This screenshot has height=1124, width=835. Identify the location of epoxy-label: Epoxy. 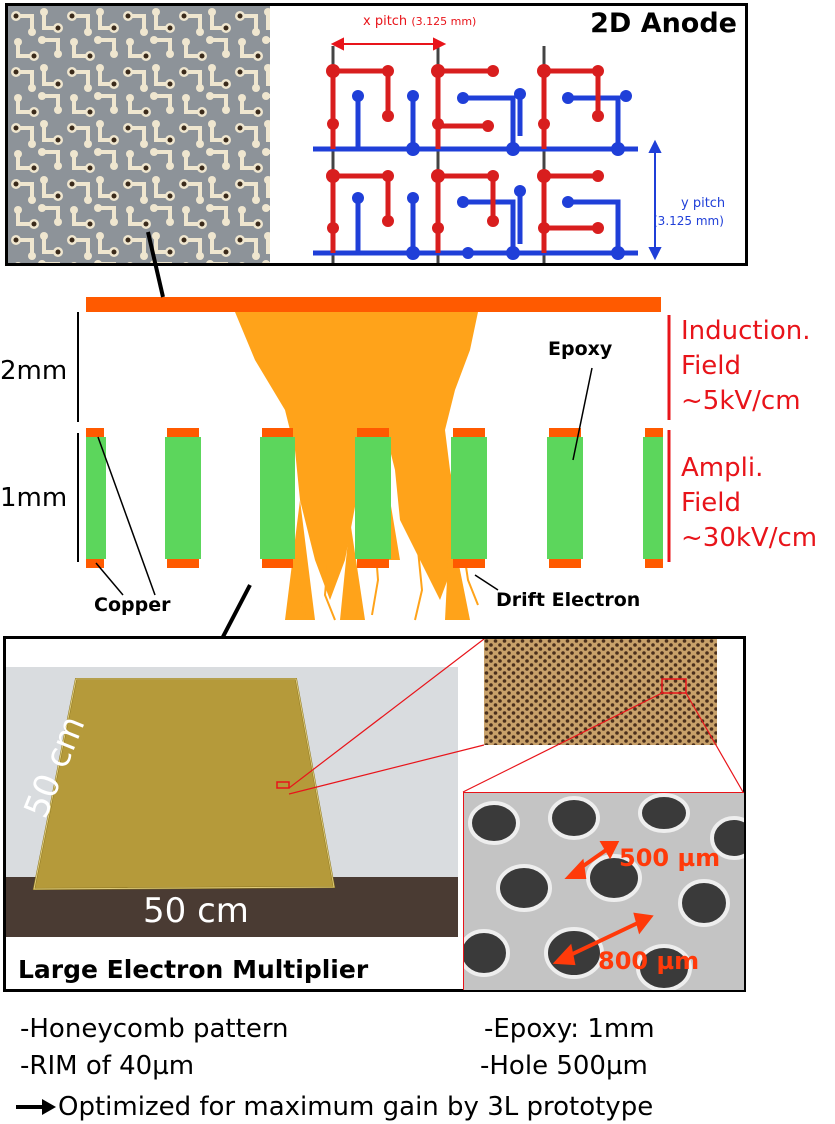
(580, 349).